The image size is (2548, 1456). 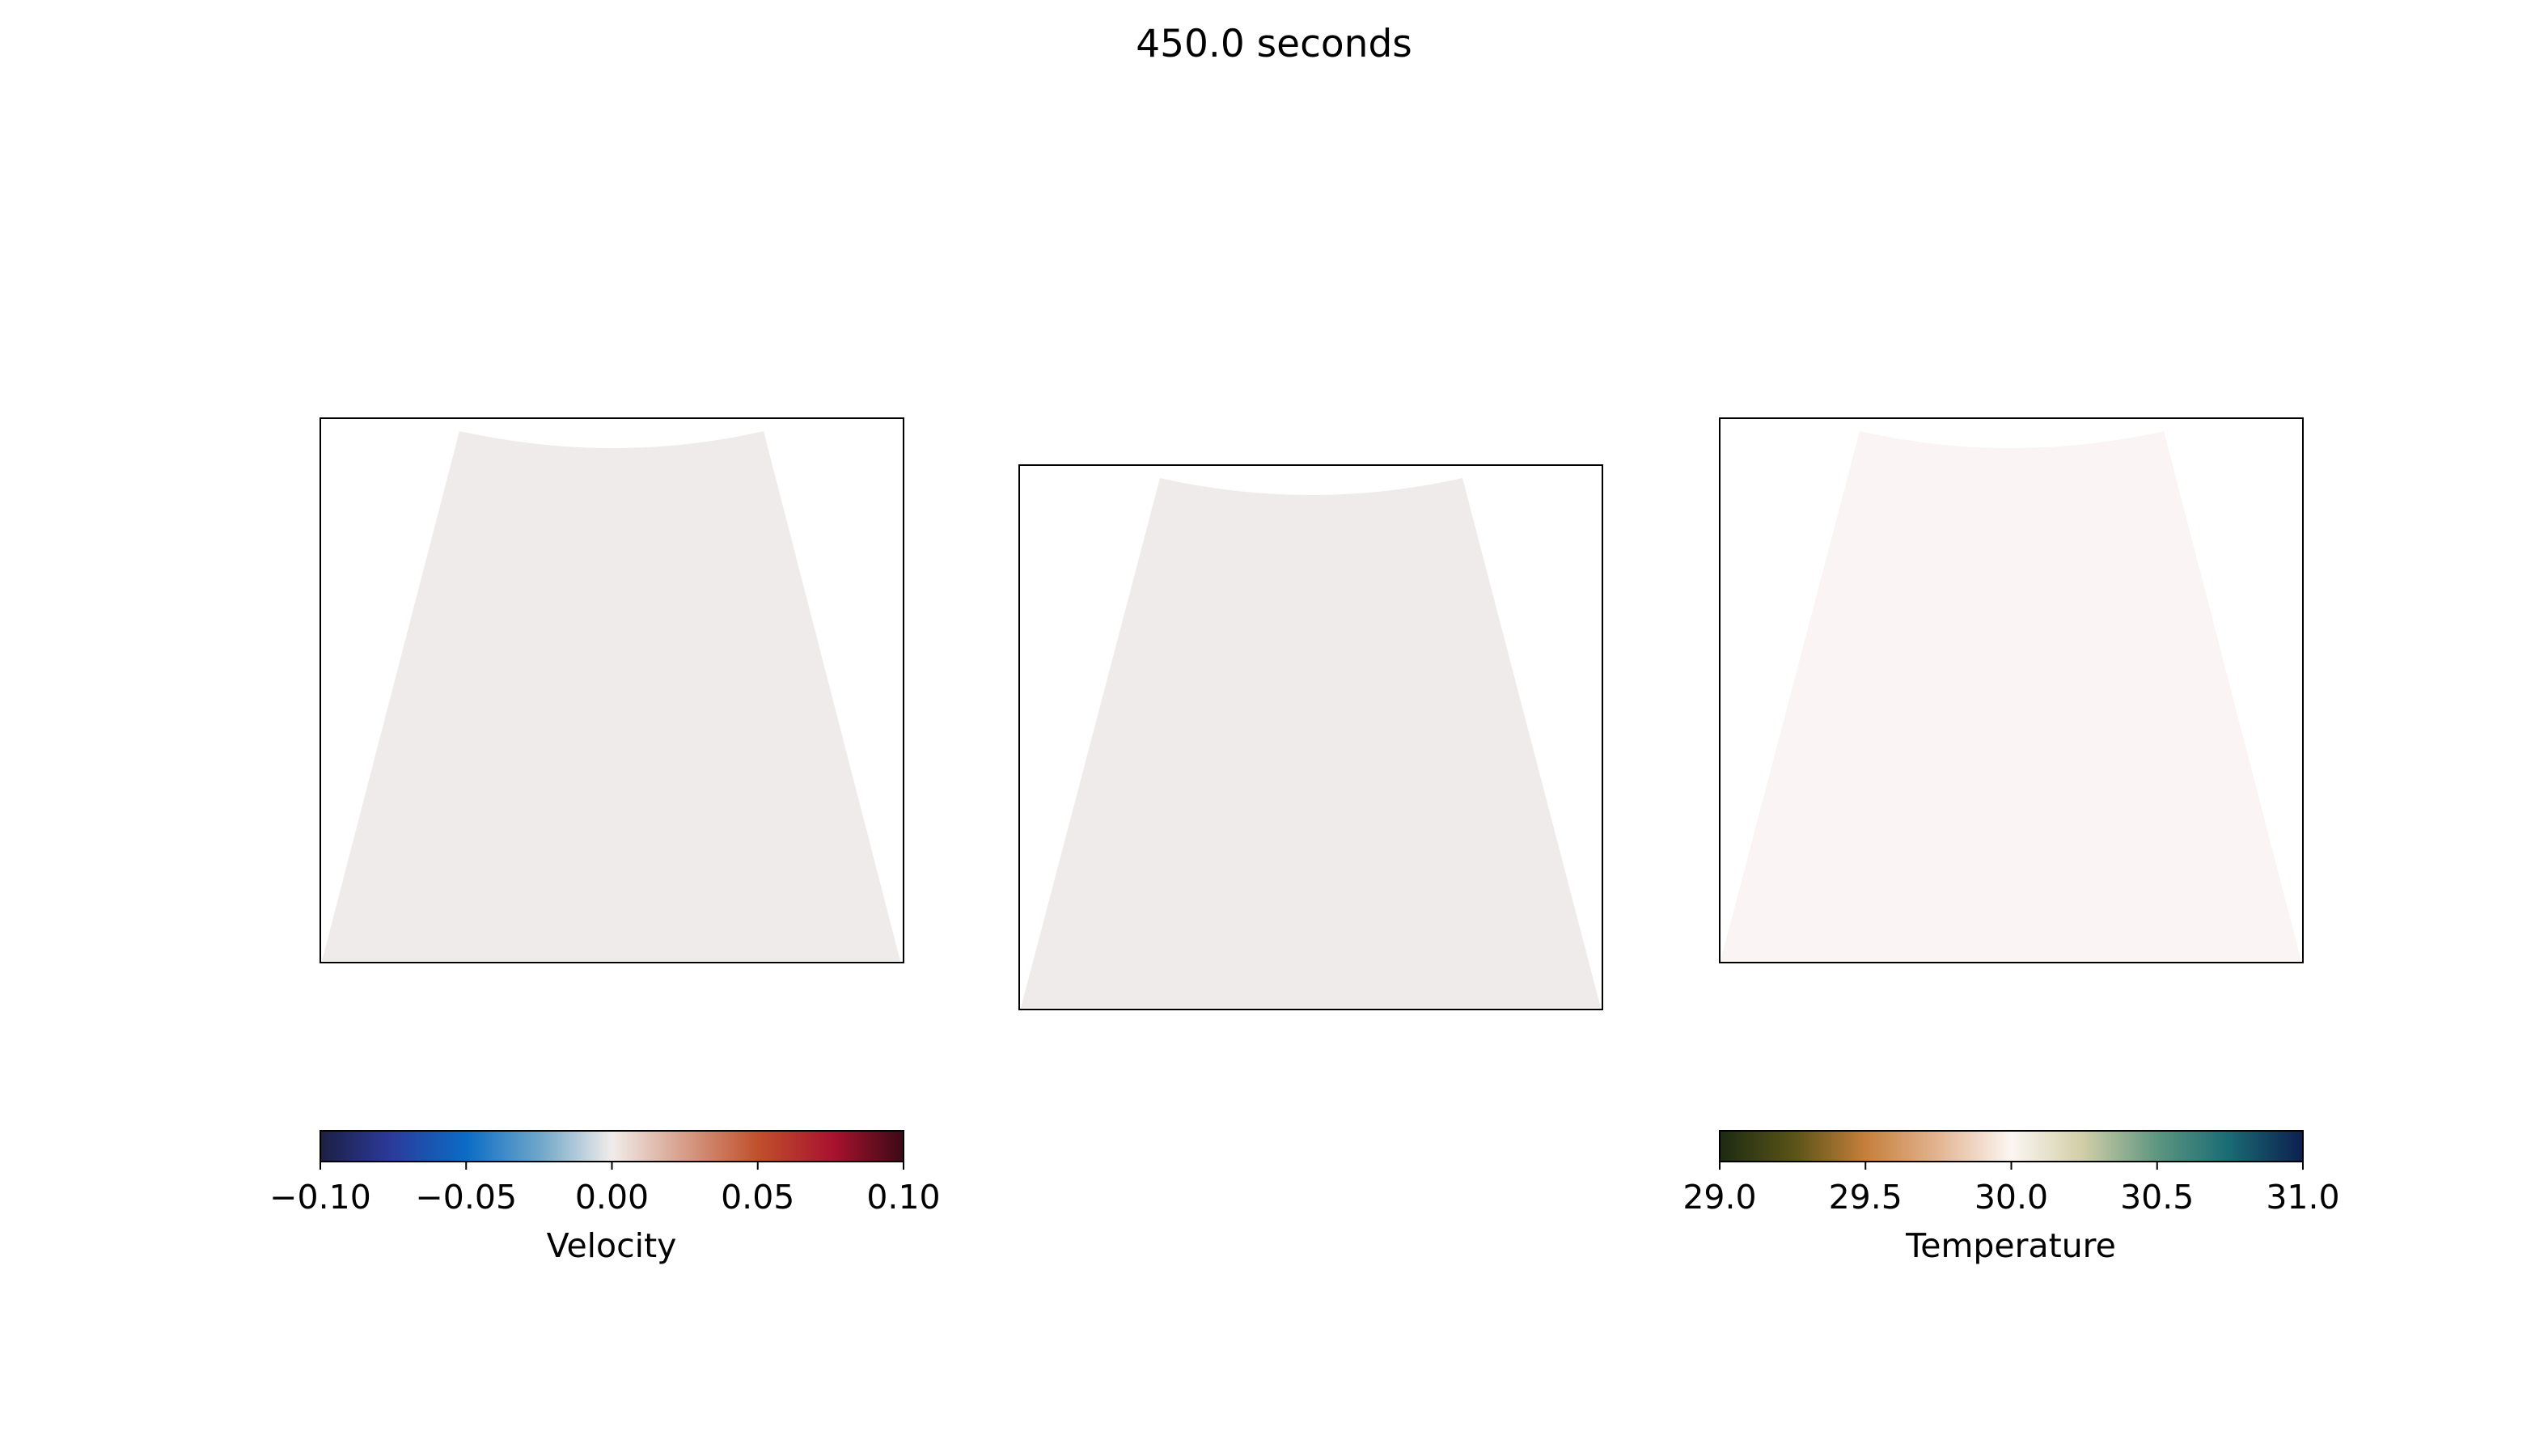 What do you see at coordinates (612, 1198) in the screenshot?
I see `velocity-tick-label: 0.00` at bounding box center [612, 1198].